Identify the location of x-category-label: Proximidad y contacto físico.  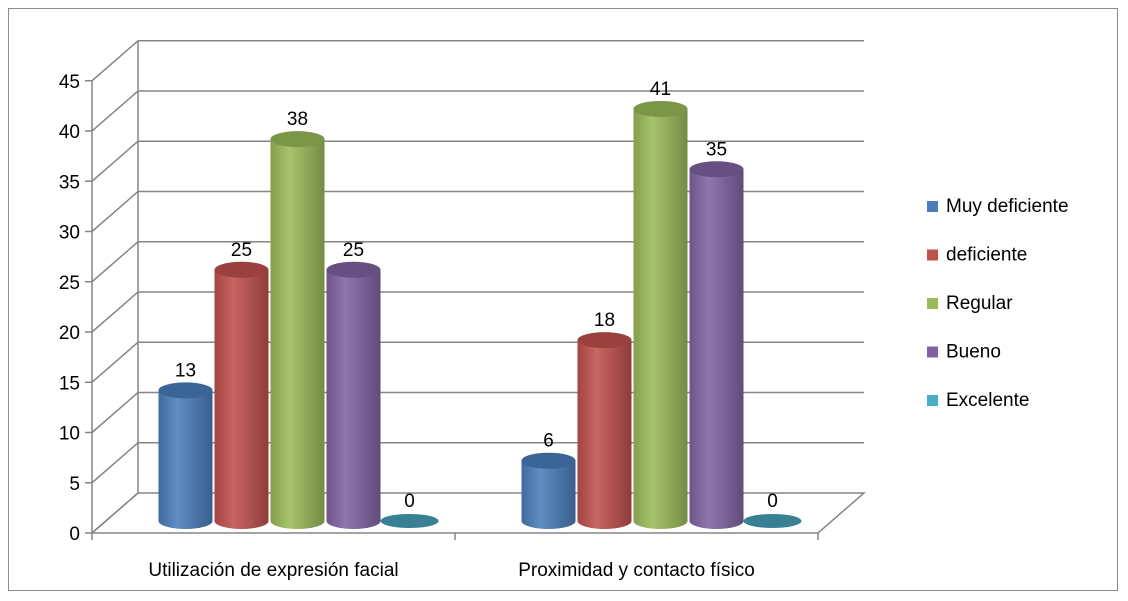
(636, 570).